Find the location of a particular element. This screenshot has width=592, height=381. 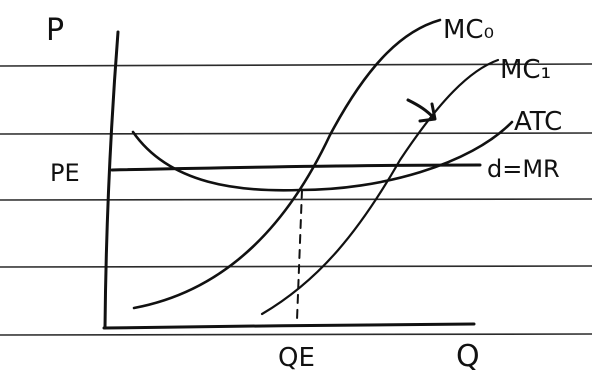

x-axis-label: Q is located at coordinates (468, 356).